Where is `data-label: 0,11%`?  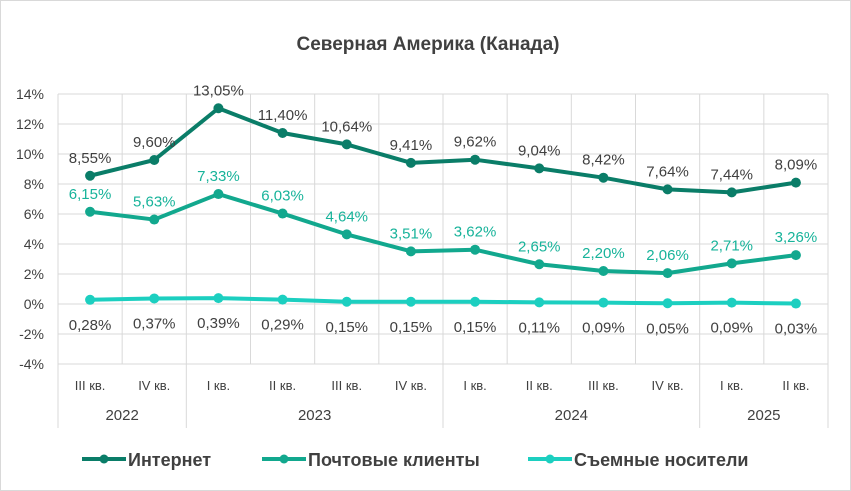
data-label: 0,11% is located at coordinates (539, 327).